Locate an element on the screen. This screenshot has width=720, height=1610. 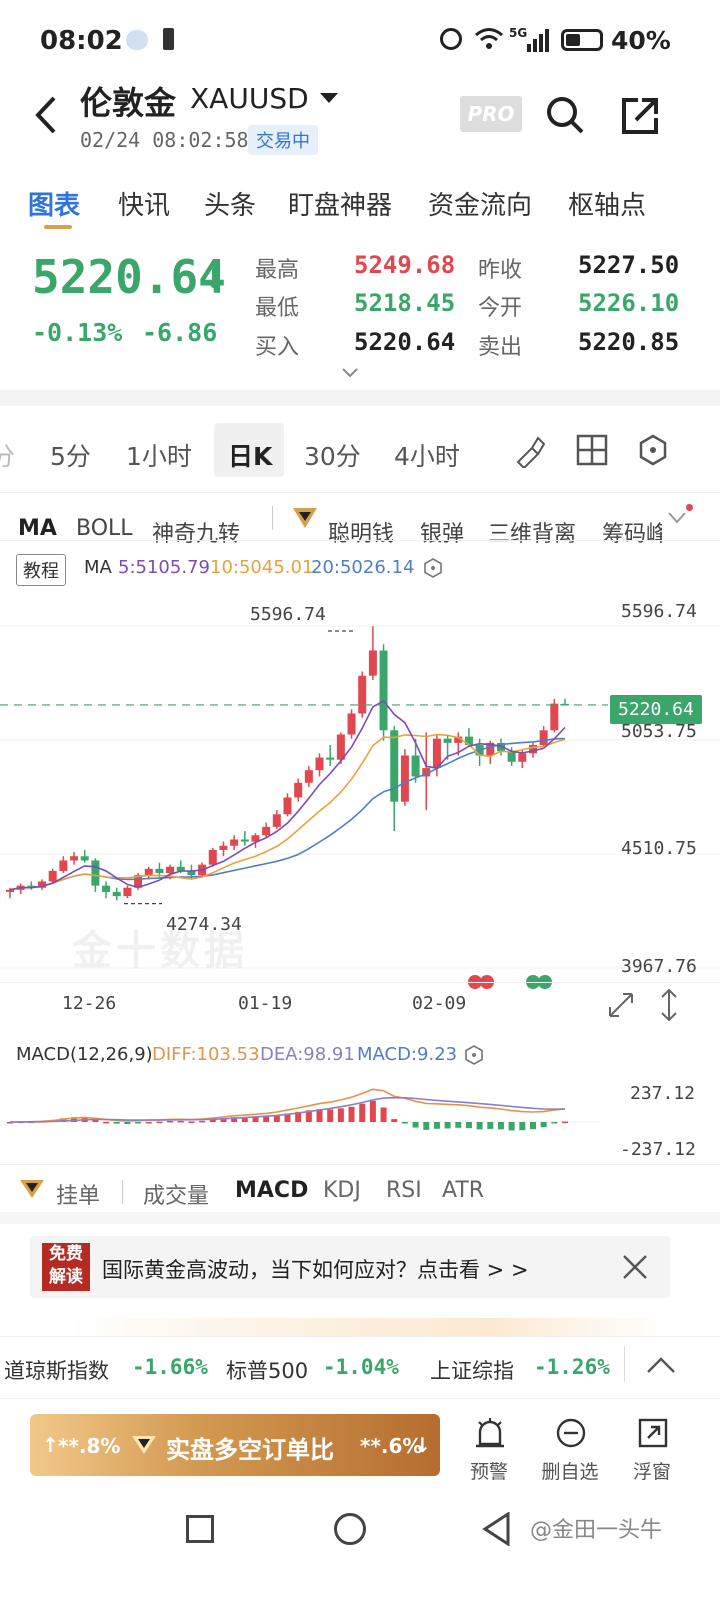
tab-fund-flow: 资金流向 is located at coordinates (480, 206).